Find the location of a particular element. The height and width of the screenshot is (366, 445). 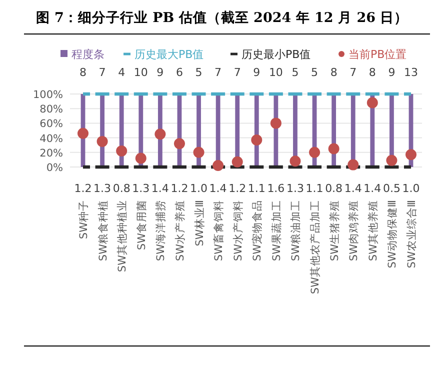

x-tick-label: SW水产养殖 is located at coordinates (179, 231).